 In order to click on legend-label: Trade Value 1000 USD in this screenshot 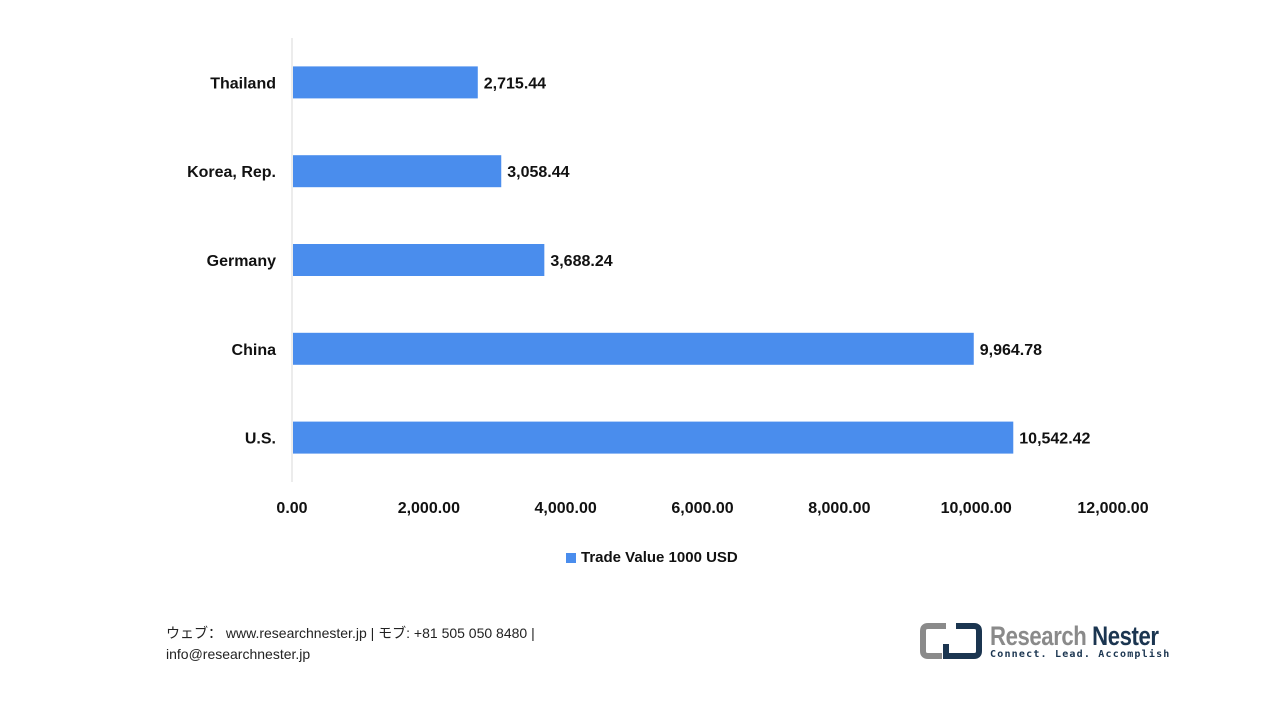, I will do `click(659, 557)`.